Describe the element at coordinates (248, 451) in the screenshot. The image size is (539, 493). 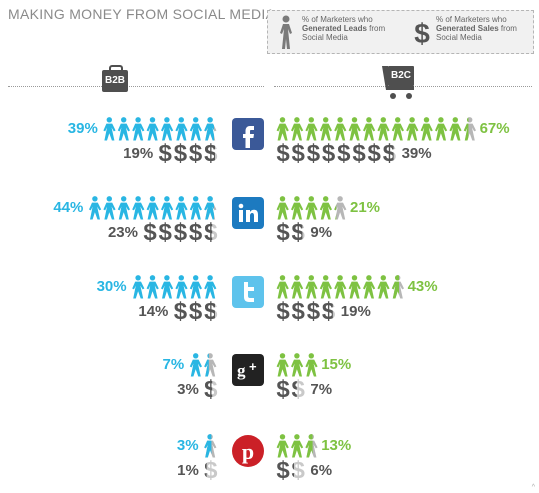
I see `pinterest-icon: p` at that location.